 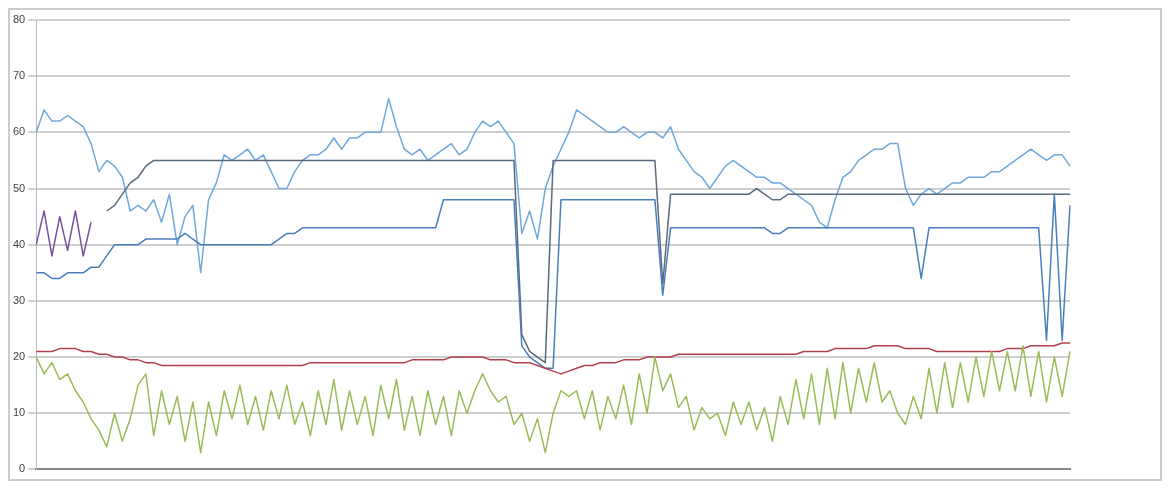 I want to click on y-tick-label: 70, so click(x=19, y=75).